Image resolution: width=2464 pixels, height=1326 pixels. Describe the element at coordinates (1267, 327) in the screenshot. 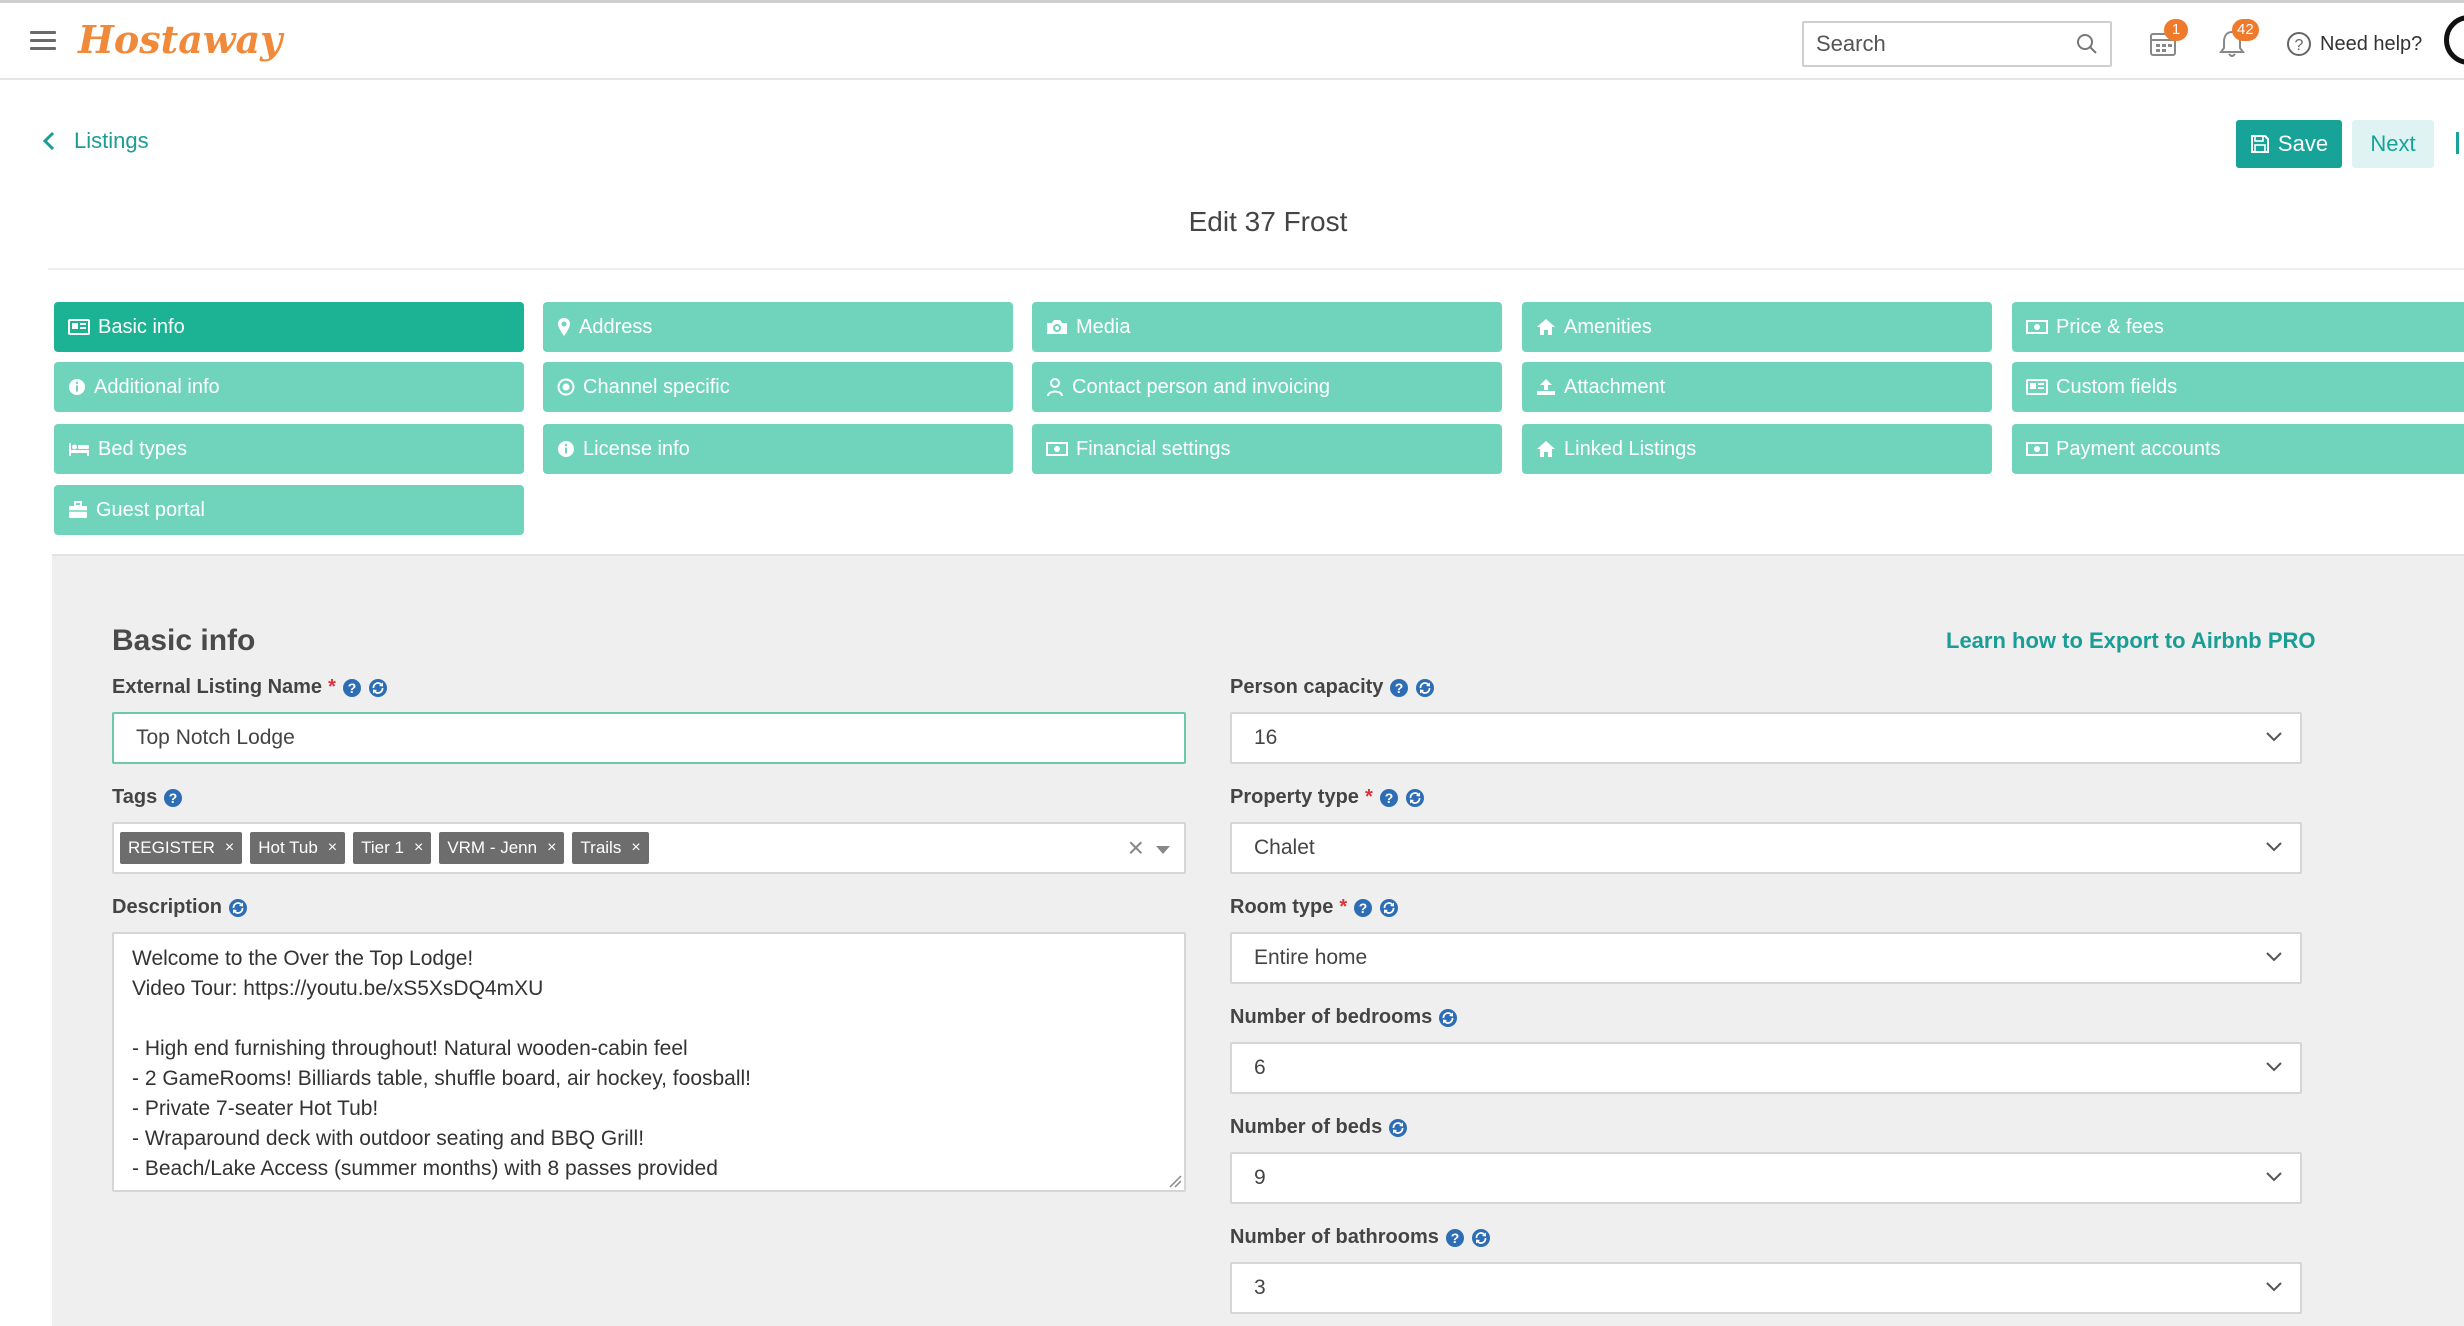

I see `tab-media: Media` at that location.